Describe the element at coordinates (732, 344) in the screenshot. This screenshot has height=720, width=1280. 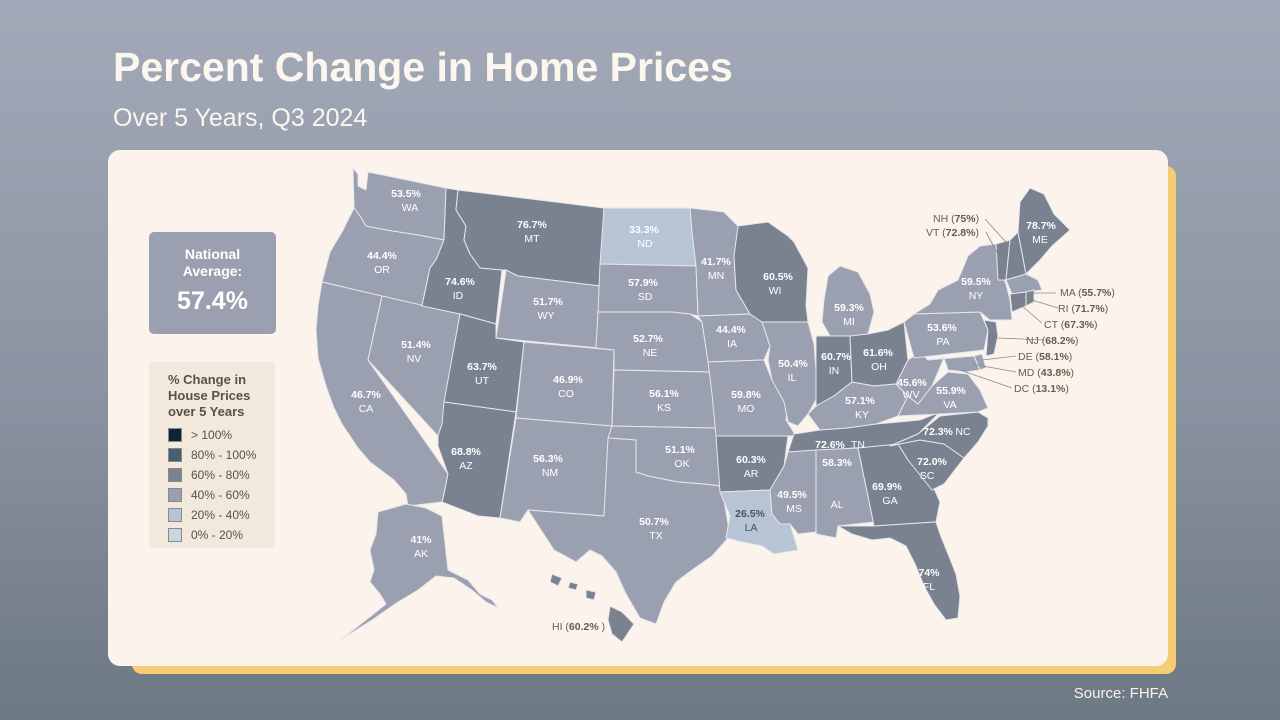
I see `state-abbr: IA` at that location.